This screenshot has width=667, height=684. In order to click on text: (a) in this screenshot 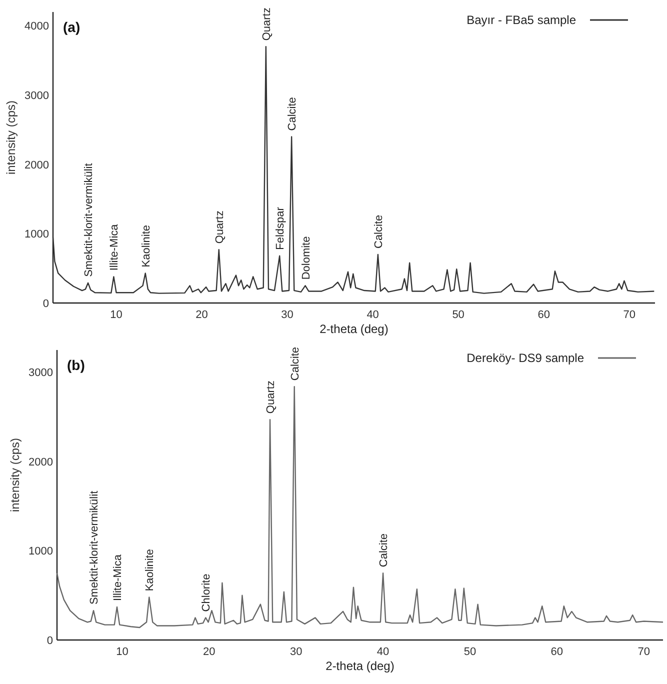, I will do `click(71, 27)`.